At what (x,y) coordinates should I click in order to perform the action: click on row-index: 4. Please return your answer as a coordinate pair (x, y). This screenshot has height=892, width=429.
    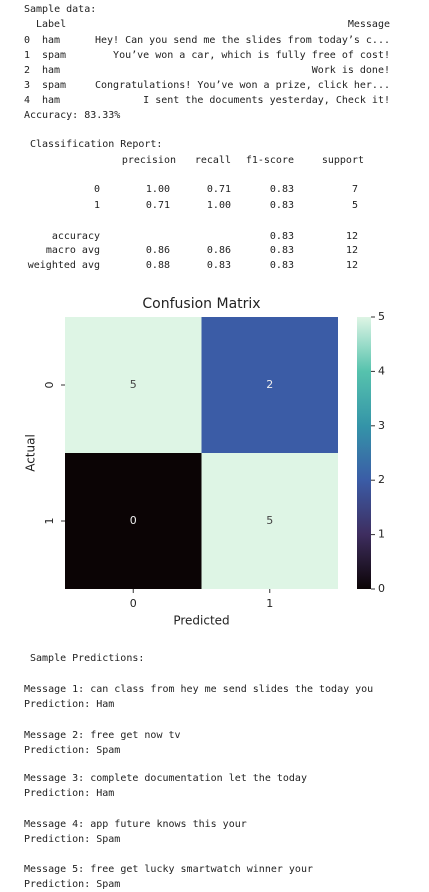
    Looking at the image, I should click on (27, 100).